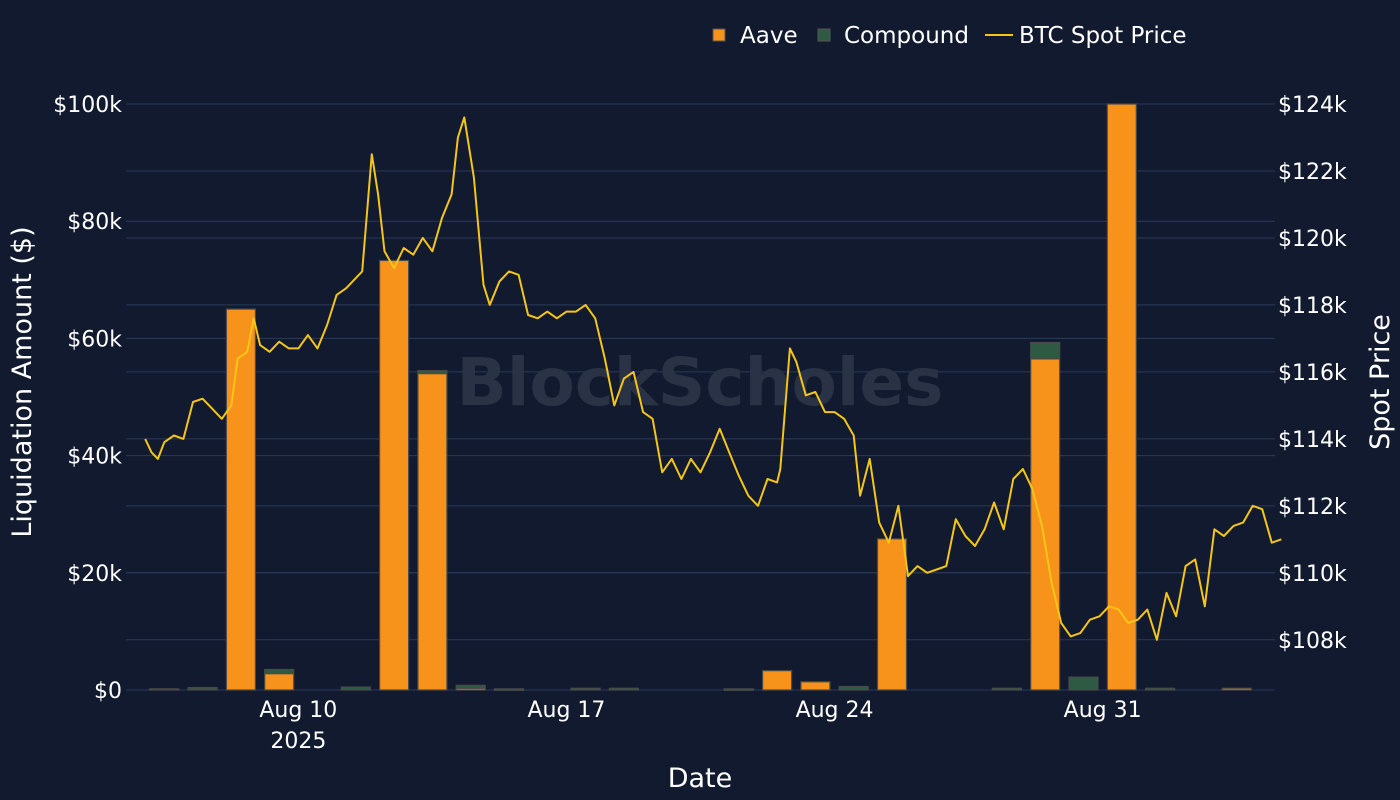 The image size is (1400, 800). What do you see at coordinates (298, 710) in the screenshot?
I see `x-tick-label: Aug 10` at bounding box center [298, 710].